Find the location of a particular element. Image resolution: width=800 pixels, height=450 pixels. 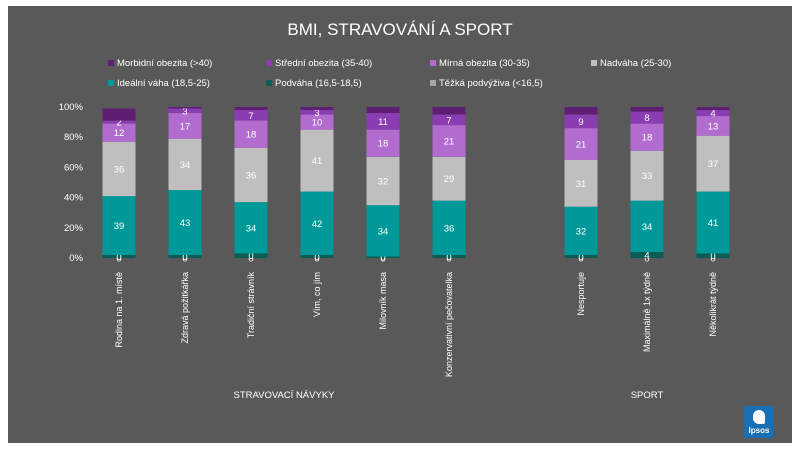

legend-label: Podváha (16,5-18,5) is located at coordinates (318, 83).